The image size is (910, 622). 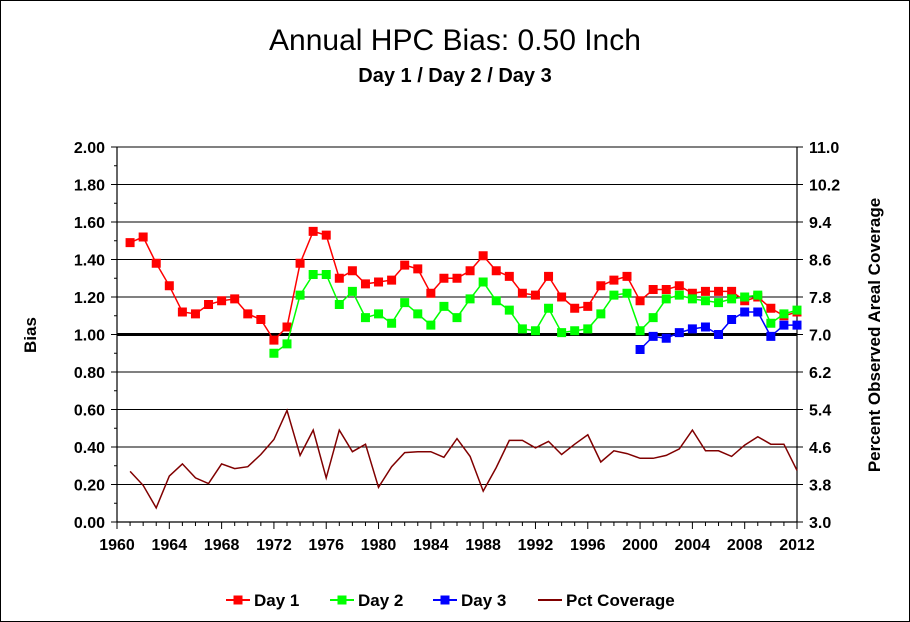 What do you see at coordinates (535, 313) in the screenshot?
I see `day-2-line` at bounding box center [535, 313].